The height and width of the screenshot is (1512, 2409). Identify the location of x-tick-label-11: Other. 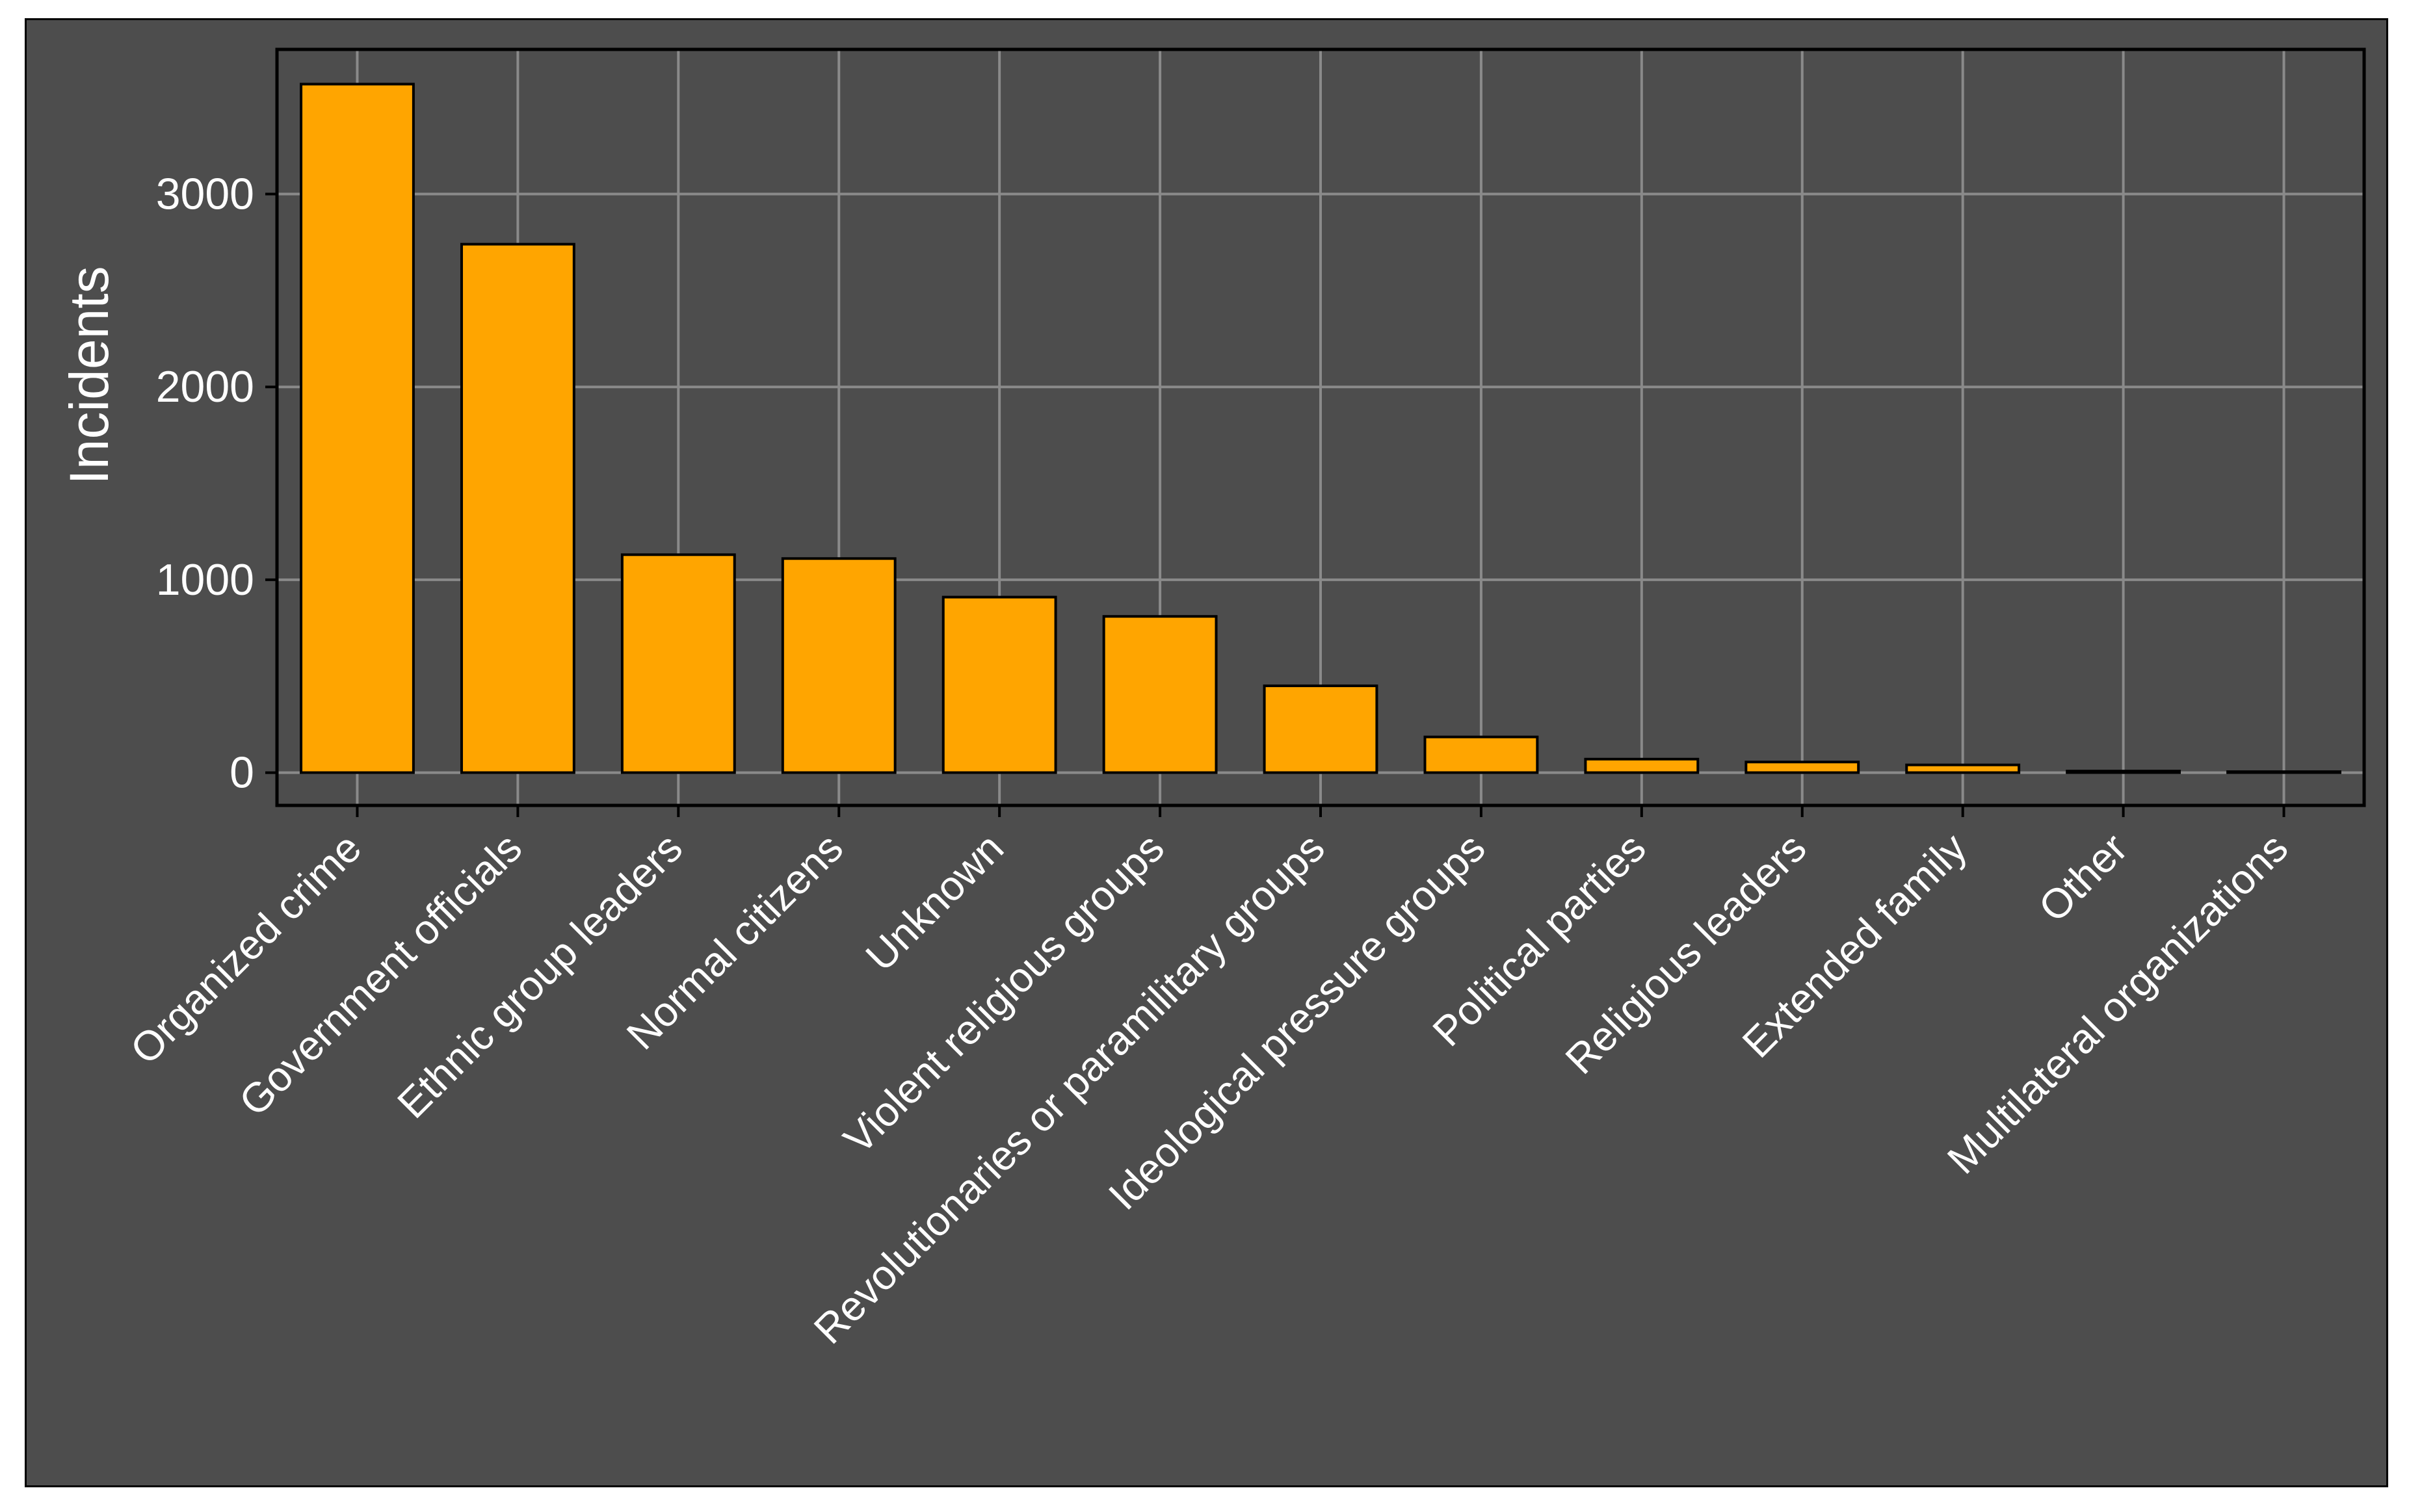
(2082, 877).